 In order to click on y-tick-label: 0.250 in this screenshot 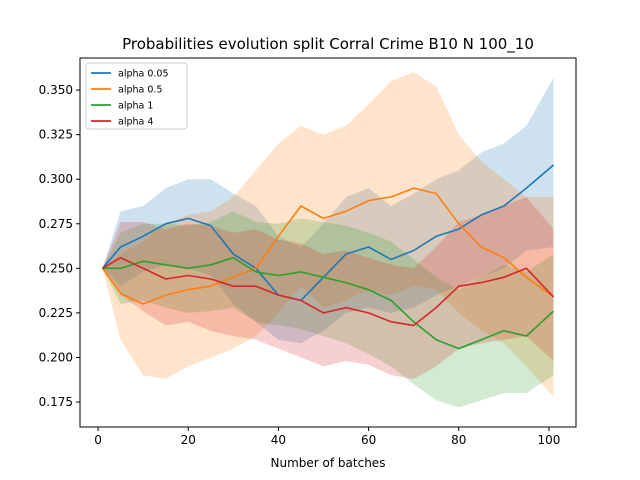, I will do `click(56, 268)`.